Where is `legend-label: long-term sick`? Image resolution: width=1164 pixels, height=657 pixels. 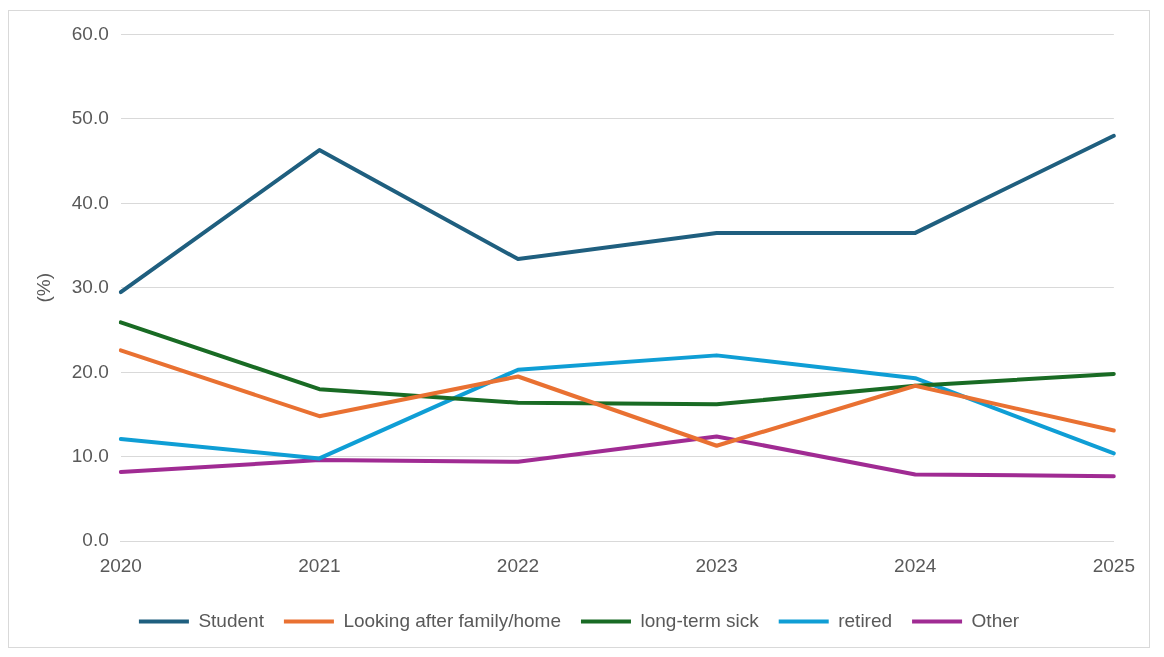
legend-label: long-term sick is located at coordinates (700, 620).